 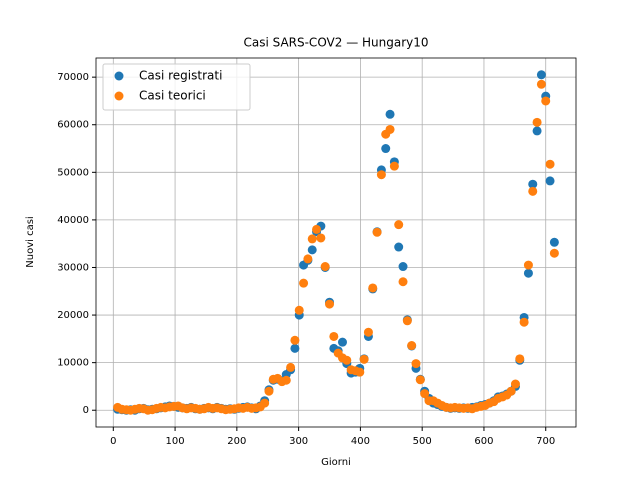 What do you see at coordinates (73, 77) in the screenshot?
I see `y-tick-label: 70000` at bounding box center [73, 77].